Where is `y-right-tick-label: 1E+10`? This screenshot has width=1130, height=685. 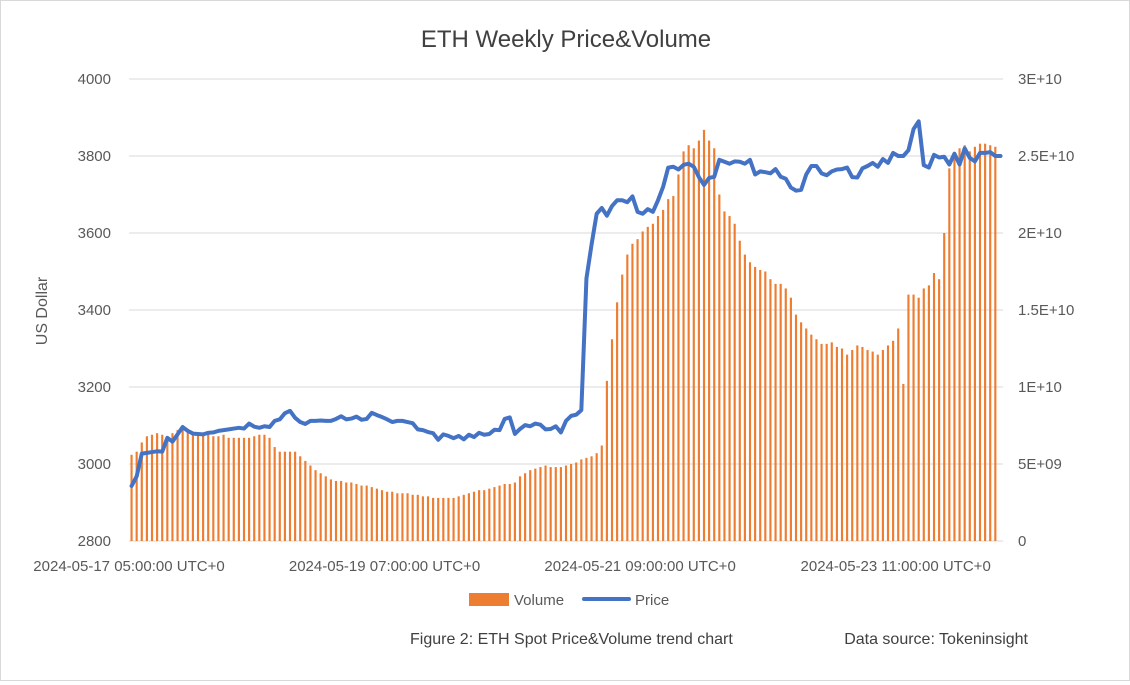 y-right-tick-label: 1E+10 is located at coordinates (1040, 387).